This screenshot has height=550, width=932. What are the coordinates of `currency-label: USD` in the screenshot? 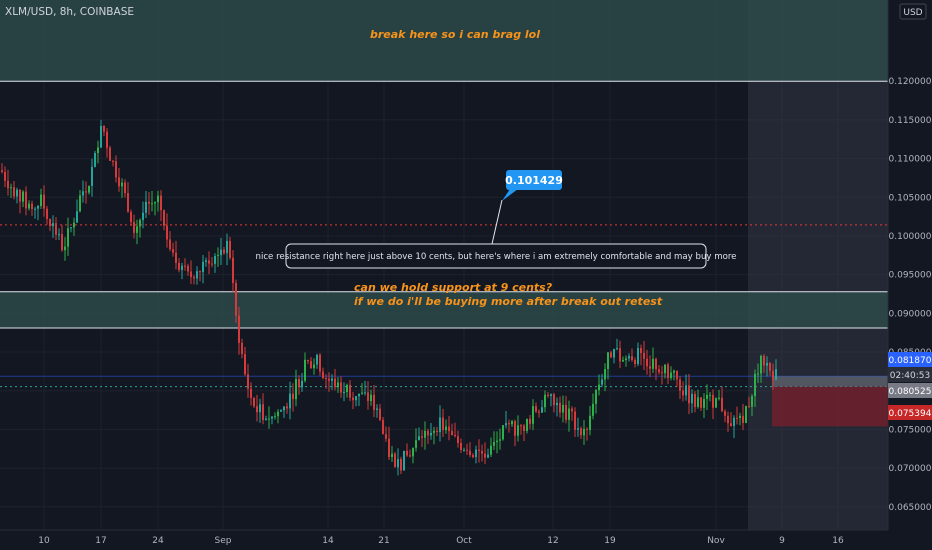 It's located at (913, 11).